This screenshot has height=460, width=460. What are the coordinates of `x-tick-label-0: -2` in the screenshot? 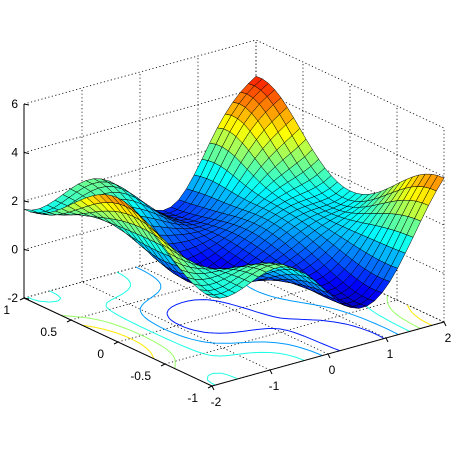 It's located at (216, 402).